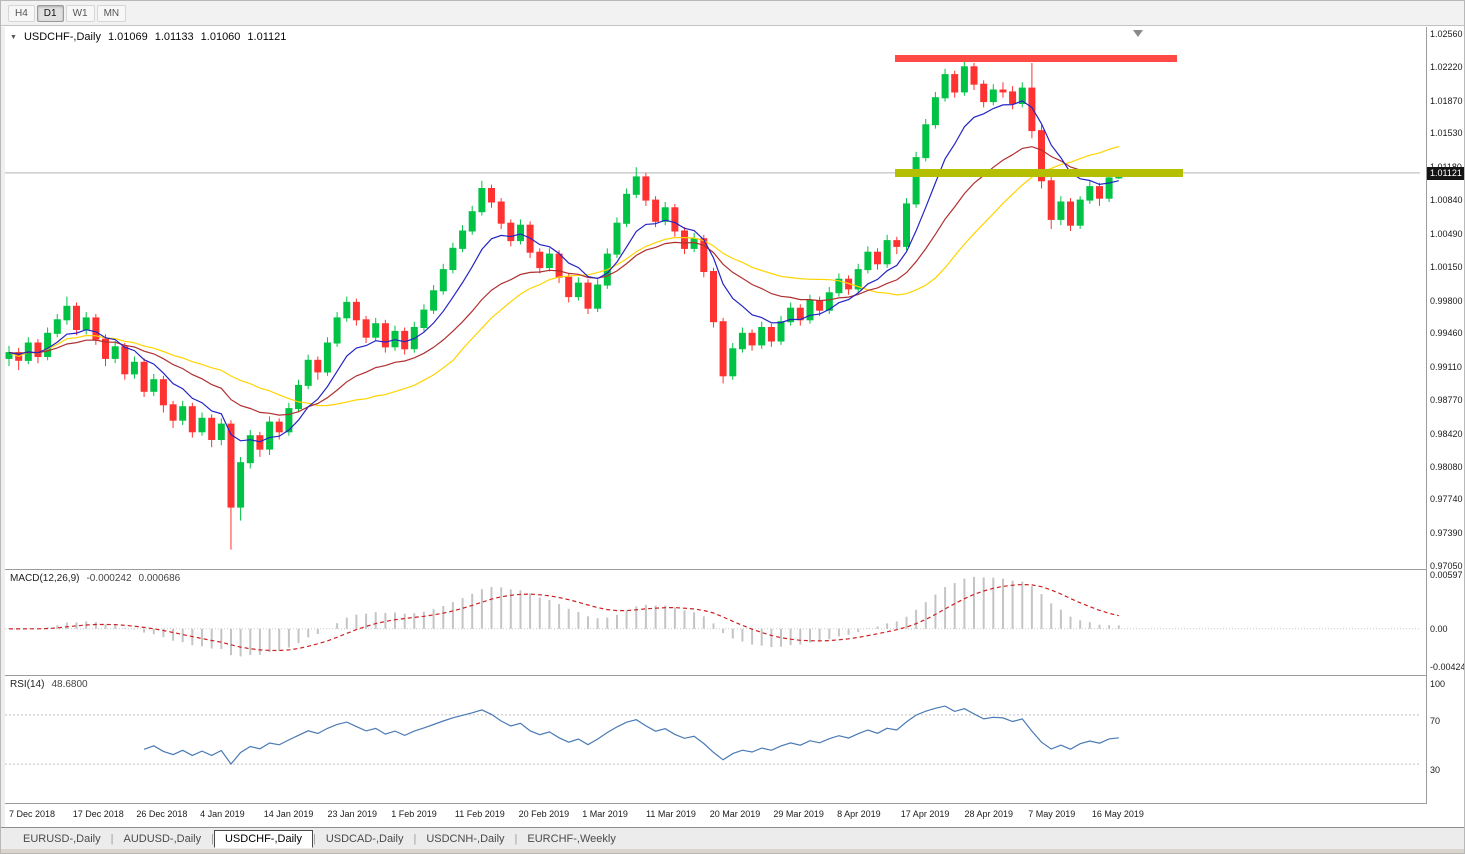 This screenshot has width=1465, height=854. Describe the element at coordinates (80, 13) in the screenshot. I see `timeframe-button-w1: W1` at that location.